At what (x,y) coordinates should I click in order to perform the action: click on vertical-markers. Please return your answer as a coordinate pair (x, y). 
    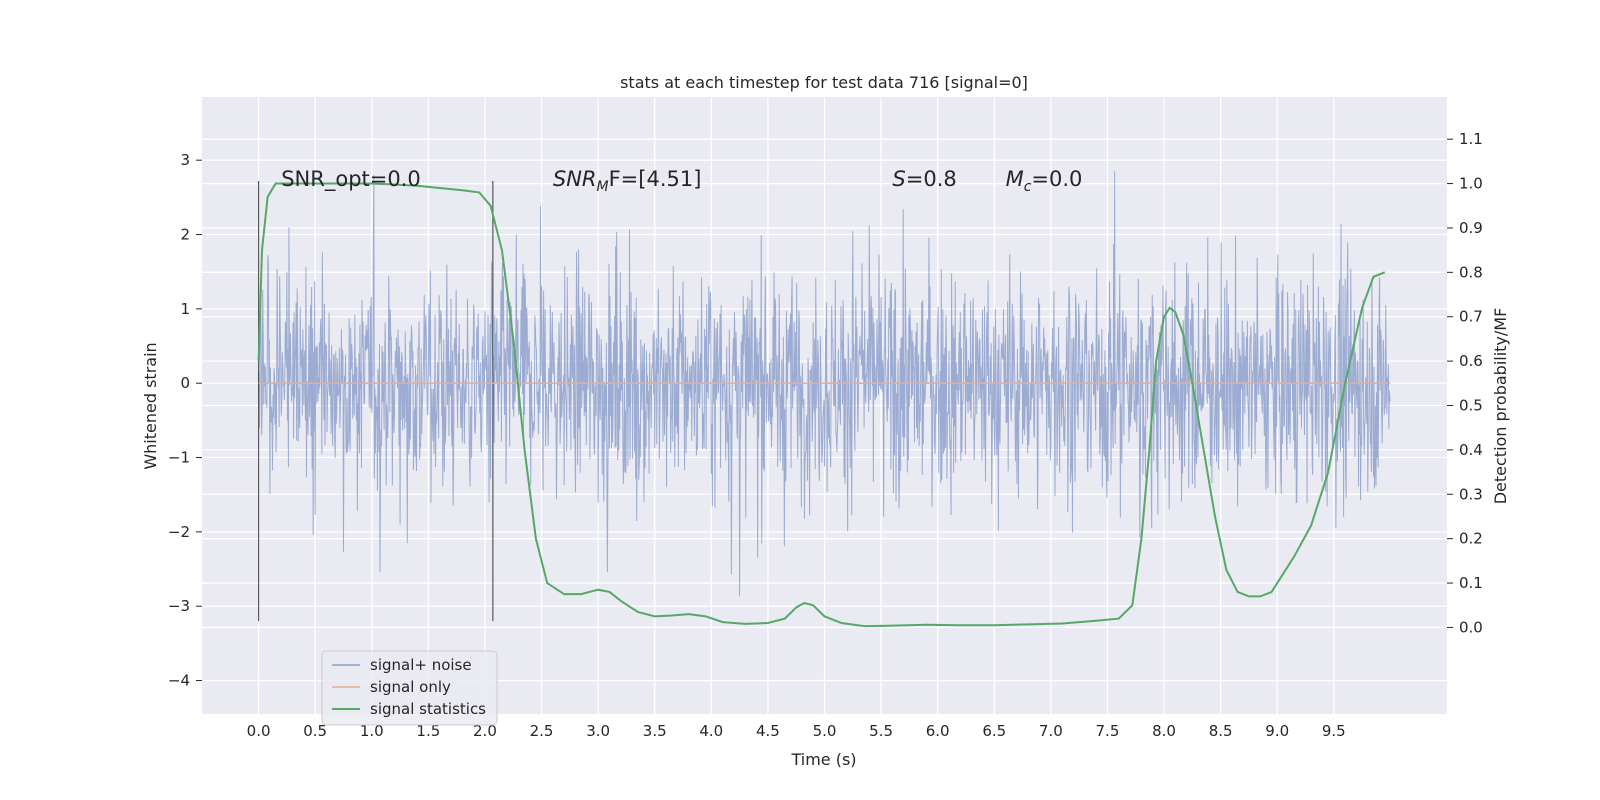
    Looking at the image, I should click on (375, 401).